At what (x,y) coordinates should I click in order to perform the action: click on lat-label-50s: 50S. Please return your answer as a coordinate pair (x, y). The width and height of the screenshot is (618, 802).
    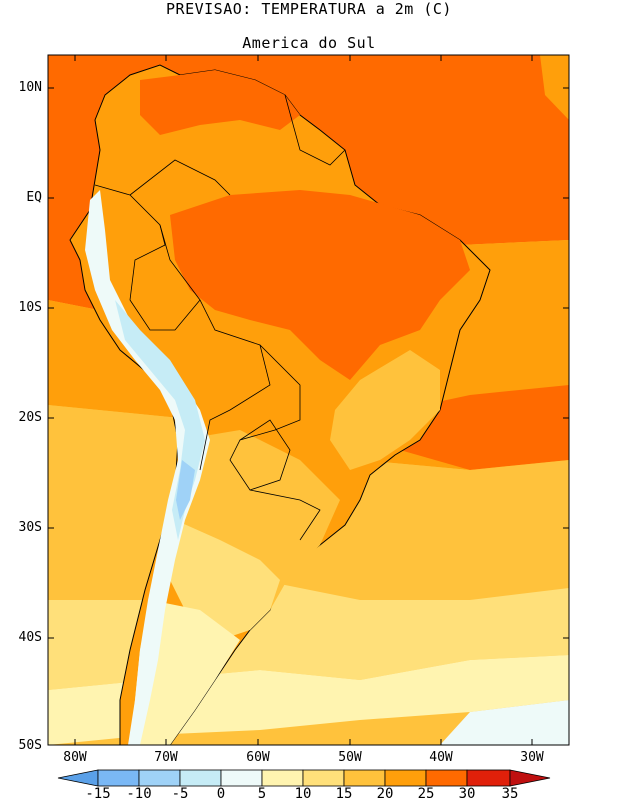
    Looking at the image, I should click on (30, 745).